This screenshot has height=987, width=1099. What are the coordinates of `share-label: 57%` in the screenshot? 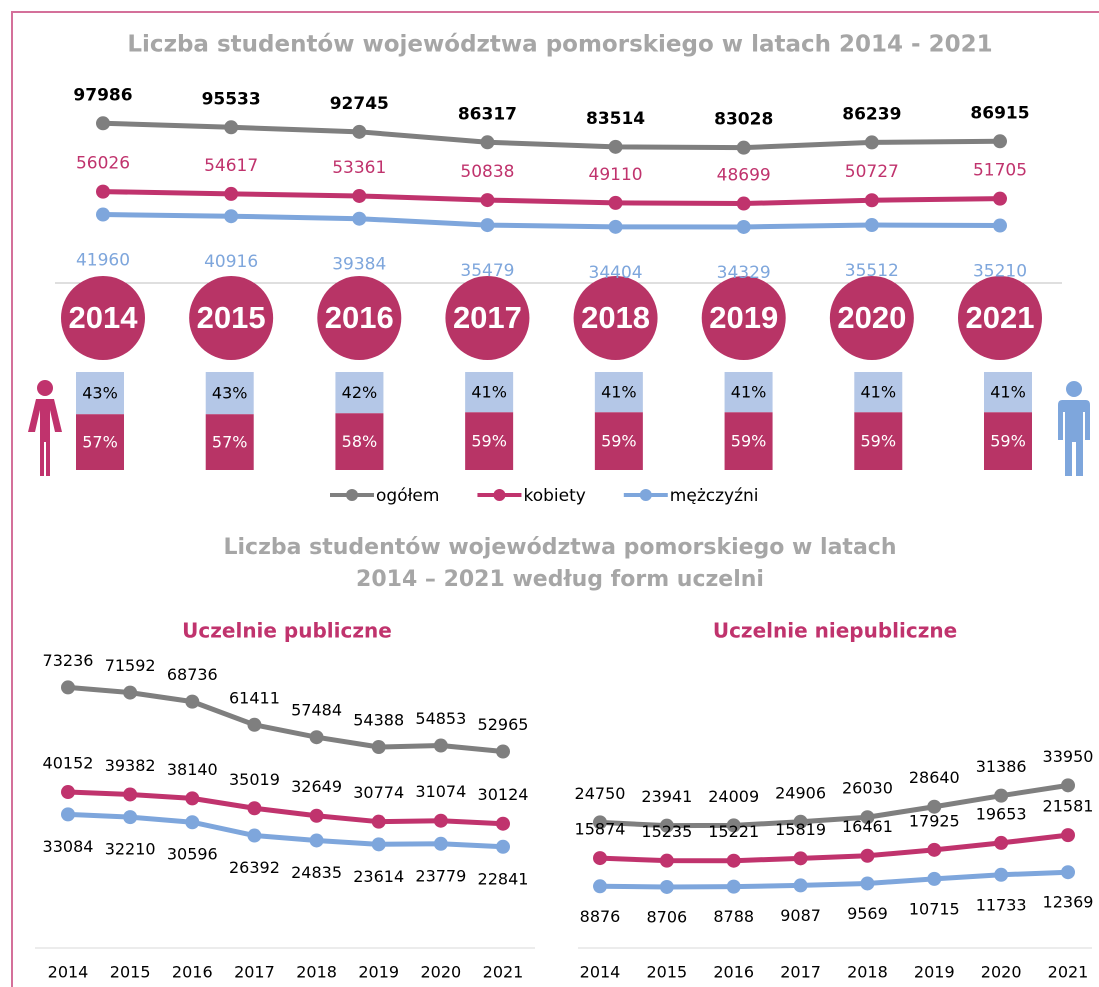 It's located at (230, 442).